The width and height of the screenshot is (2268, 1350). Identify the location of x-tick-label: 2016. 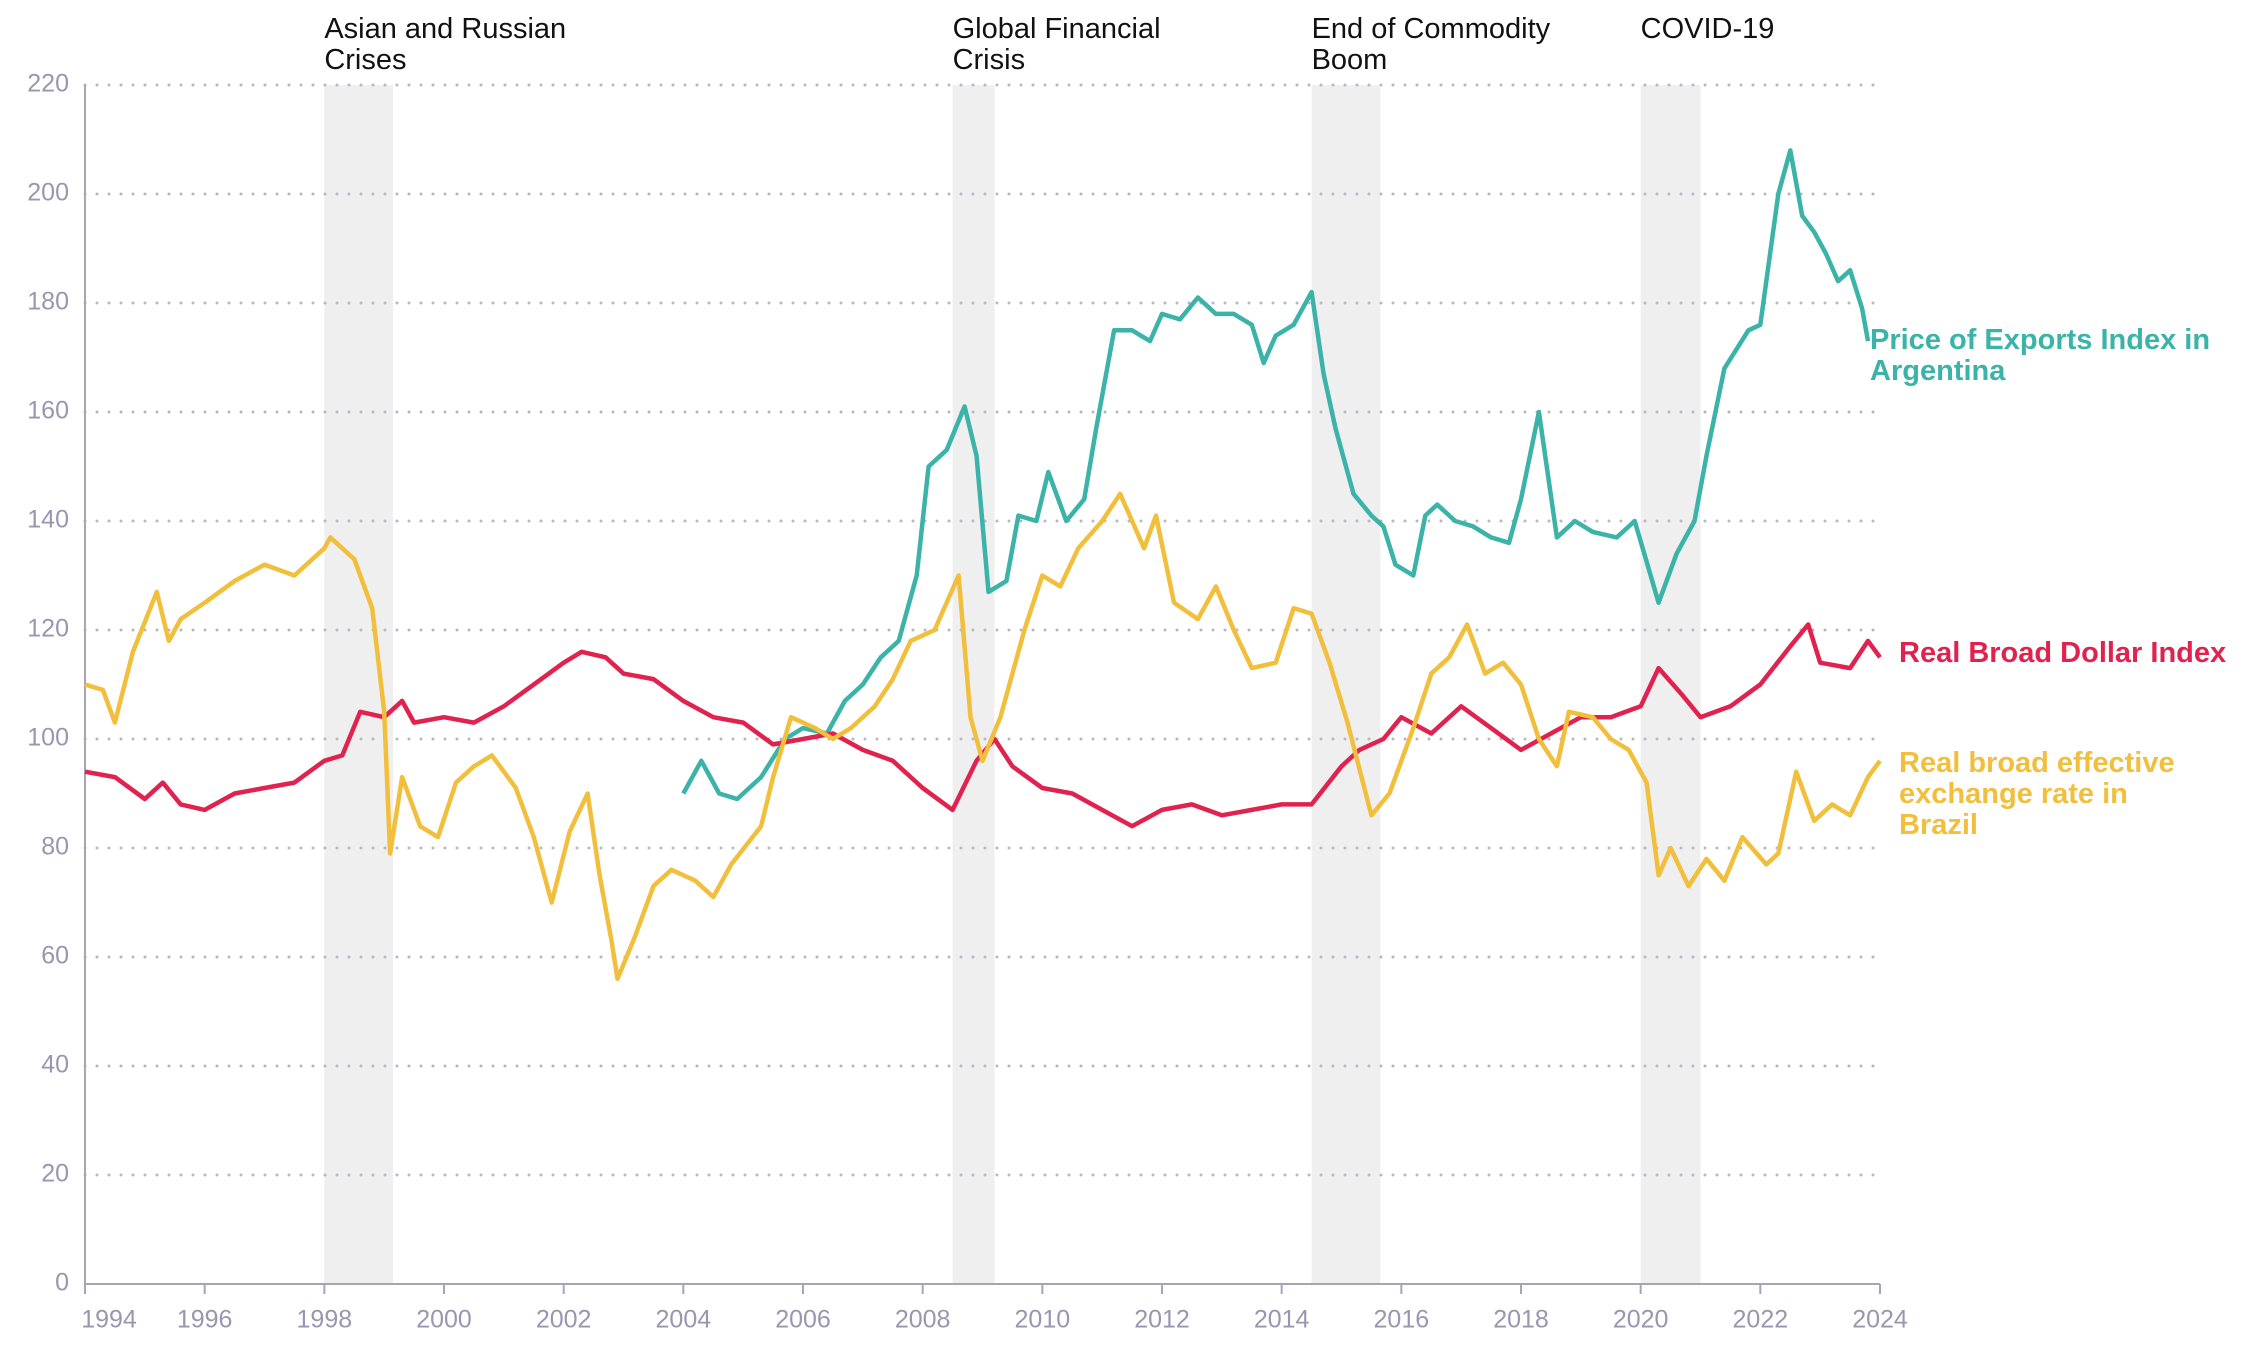
(1402, 1320).